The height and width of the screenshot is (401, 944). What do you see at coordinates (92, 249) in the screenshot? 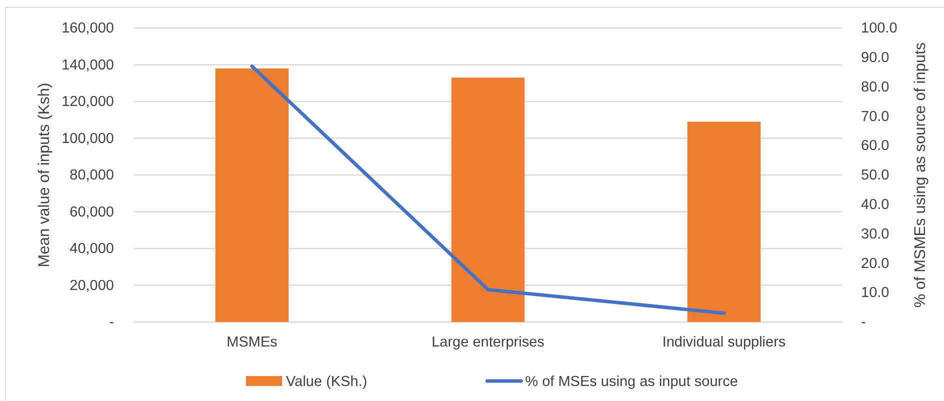
I see `y-tick-label: 40,000` at bounding box center [92, 249].